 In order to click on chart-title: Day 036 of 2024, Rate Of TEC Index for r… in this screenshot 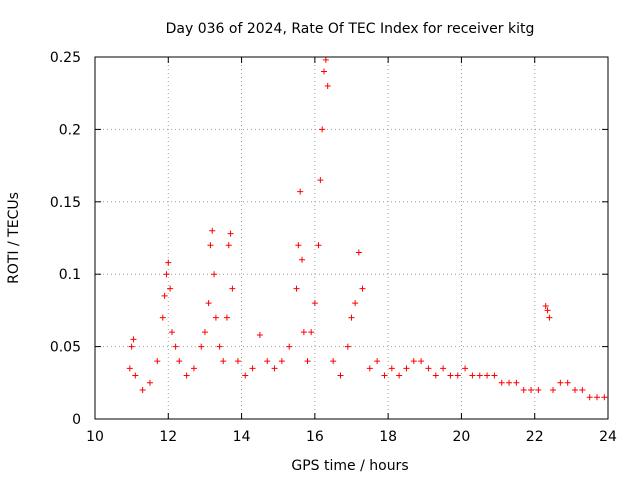, I will do `click(350, 29)`.